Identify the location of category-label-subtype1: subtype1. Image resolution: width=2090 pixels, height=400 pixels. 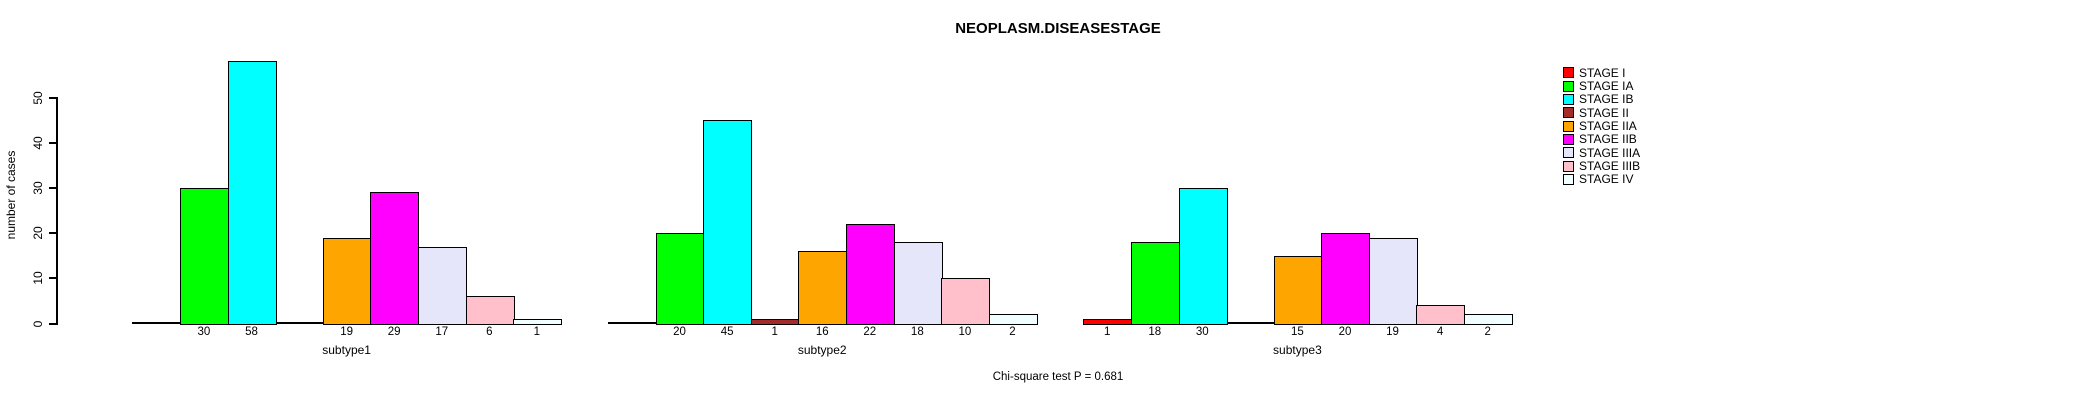
(346, 350).